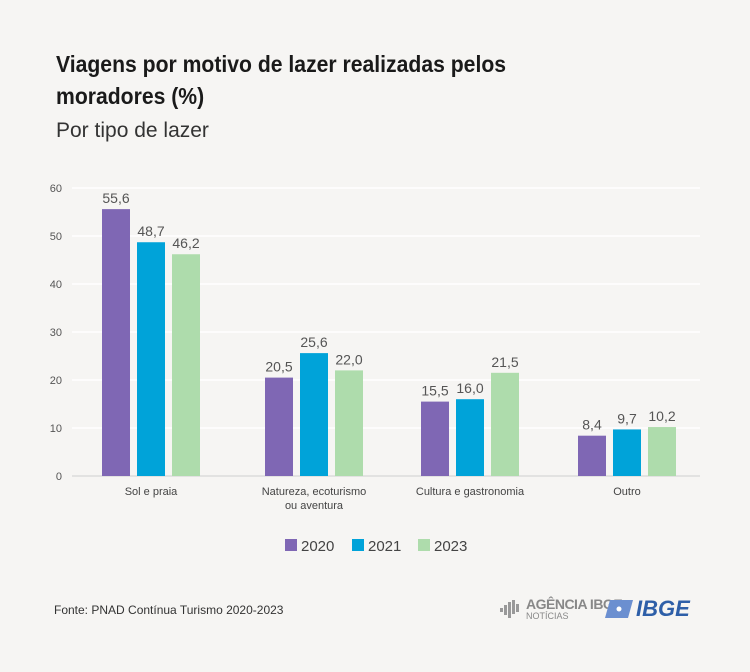  What do you see at coordinates (627, 418) in the screenshot?
I see `data-label: 9,7` at bounding box center [627, 418].